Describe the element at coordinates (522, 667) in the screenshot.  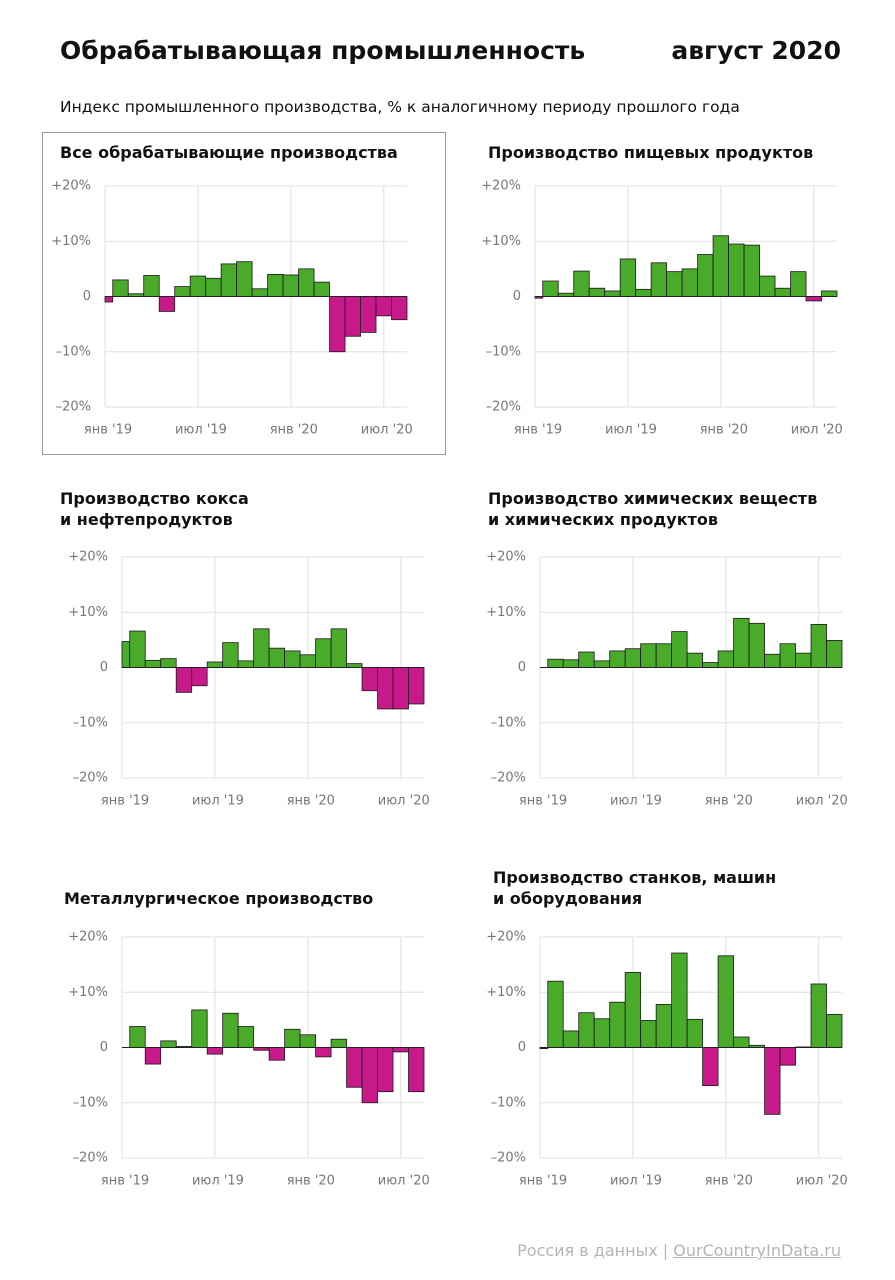
I see `y-tick-label: 0` at that location.